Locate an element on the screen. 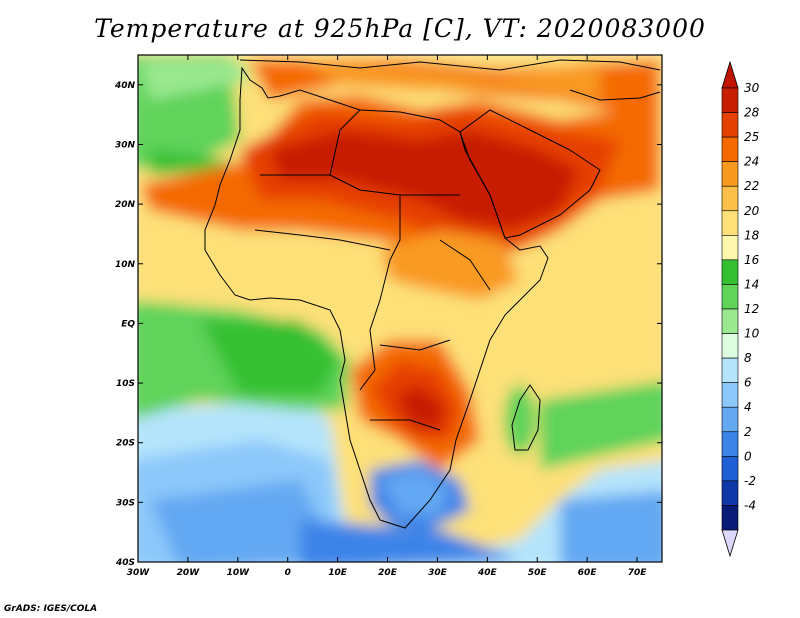 The width and height of the screenshot is (800, 618). colorbar-label: 18 is located at coordinates (752, 235).